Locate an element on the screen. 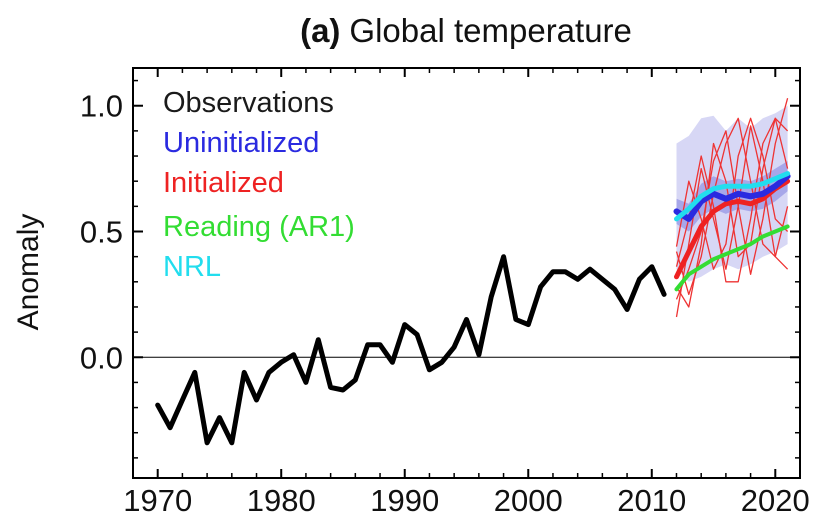 The width and height of the screenshot is (818, 517). x-tick-label: 2000 is located at coordinates (528, 500).